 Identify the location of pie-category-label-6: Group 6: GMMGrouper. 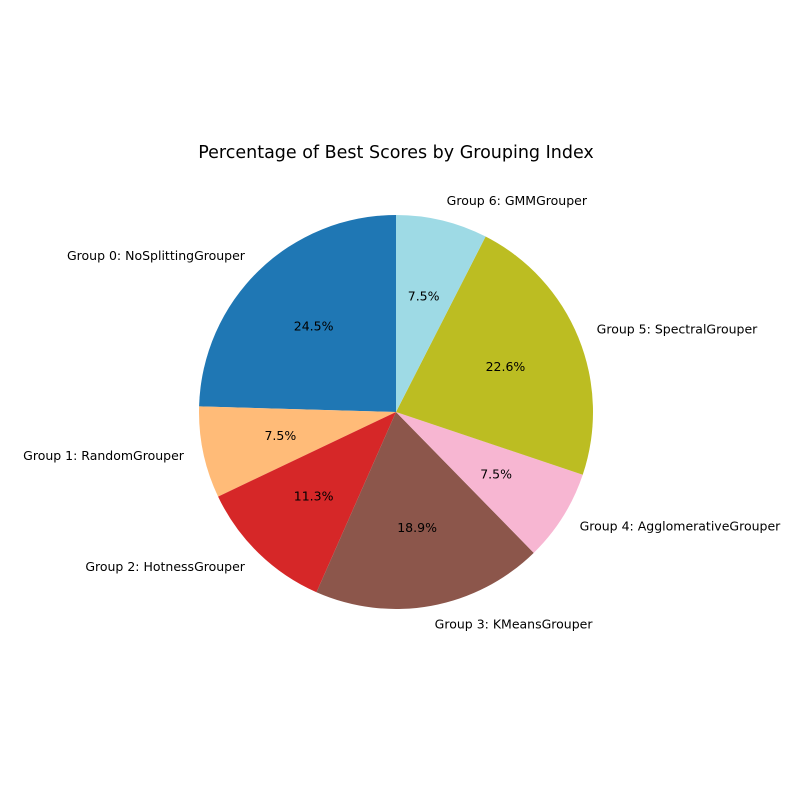
(517, 200).